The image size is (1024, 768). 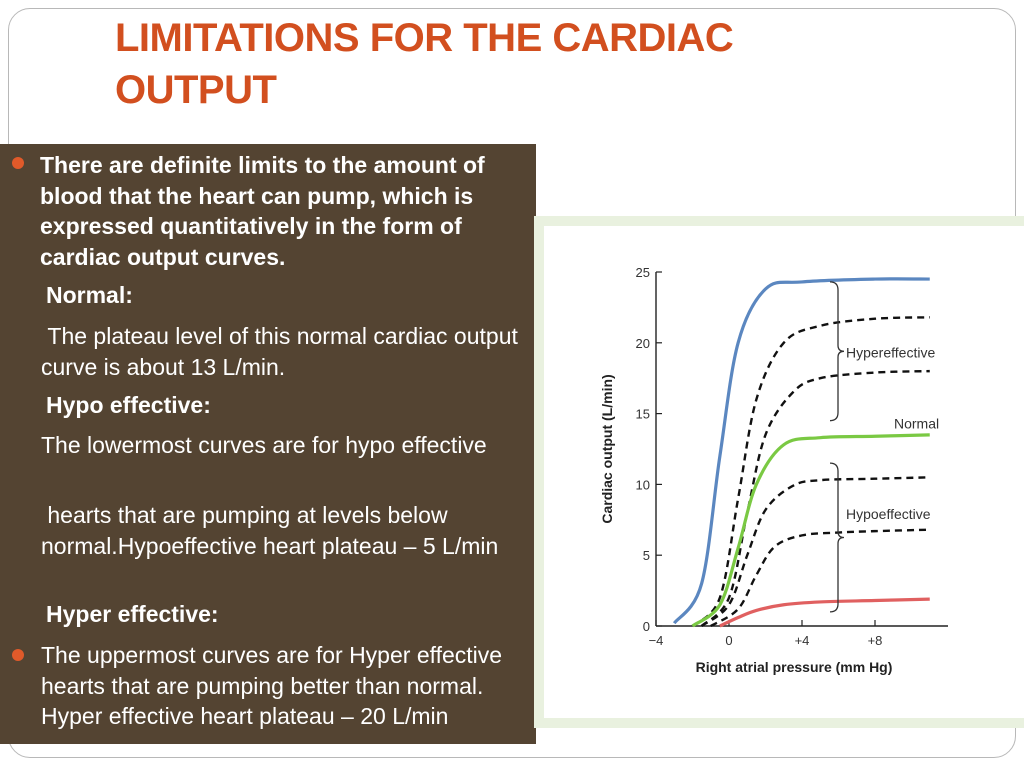 I want to click on annotation-hypereffective: Hypereffective, so click(x=890, y=353).